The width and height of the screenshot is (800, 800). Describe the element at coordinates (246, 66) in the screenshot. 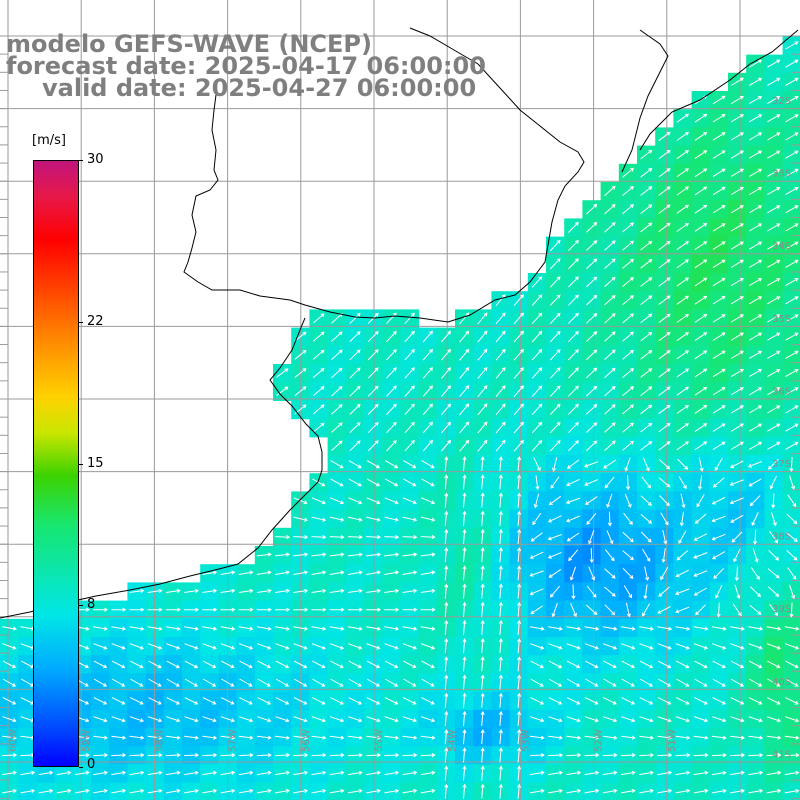

I see `forecast-date: forecast date: 2025-04-17 06:00:00` at that location.